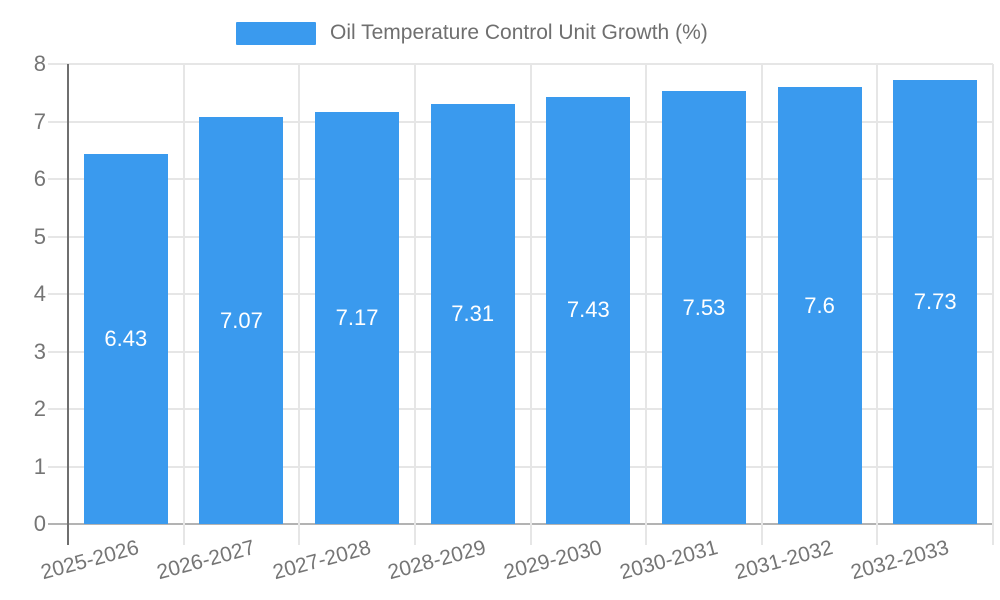 The image size is (1000, 600). I want to click on legend-label: Oil Temperature Control Unit Growth (%), so click(519, 32).